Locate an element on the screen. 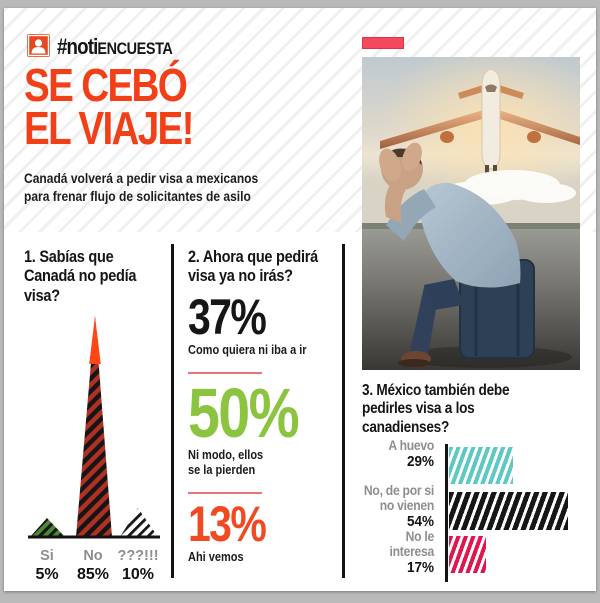 Image resolution: width=600 pixels, height=603 pixels. q3-label-novienen: No, de por si no vienen 54% is located at coordinates (375, 506).